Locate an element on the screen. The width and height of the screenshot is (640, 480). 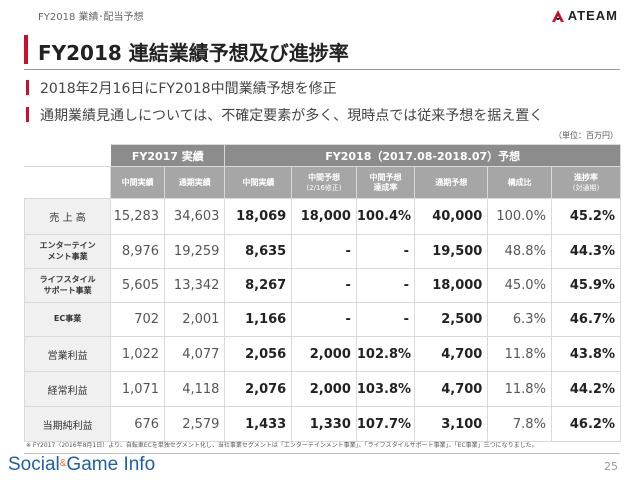
value-cell: 1,071 is located at coordinates (138, 389).